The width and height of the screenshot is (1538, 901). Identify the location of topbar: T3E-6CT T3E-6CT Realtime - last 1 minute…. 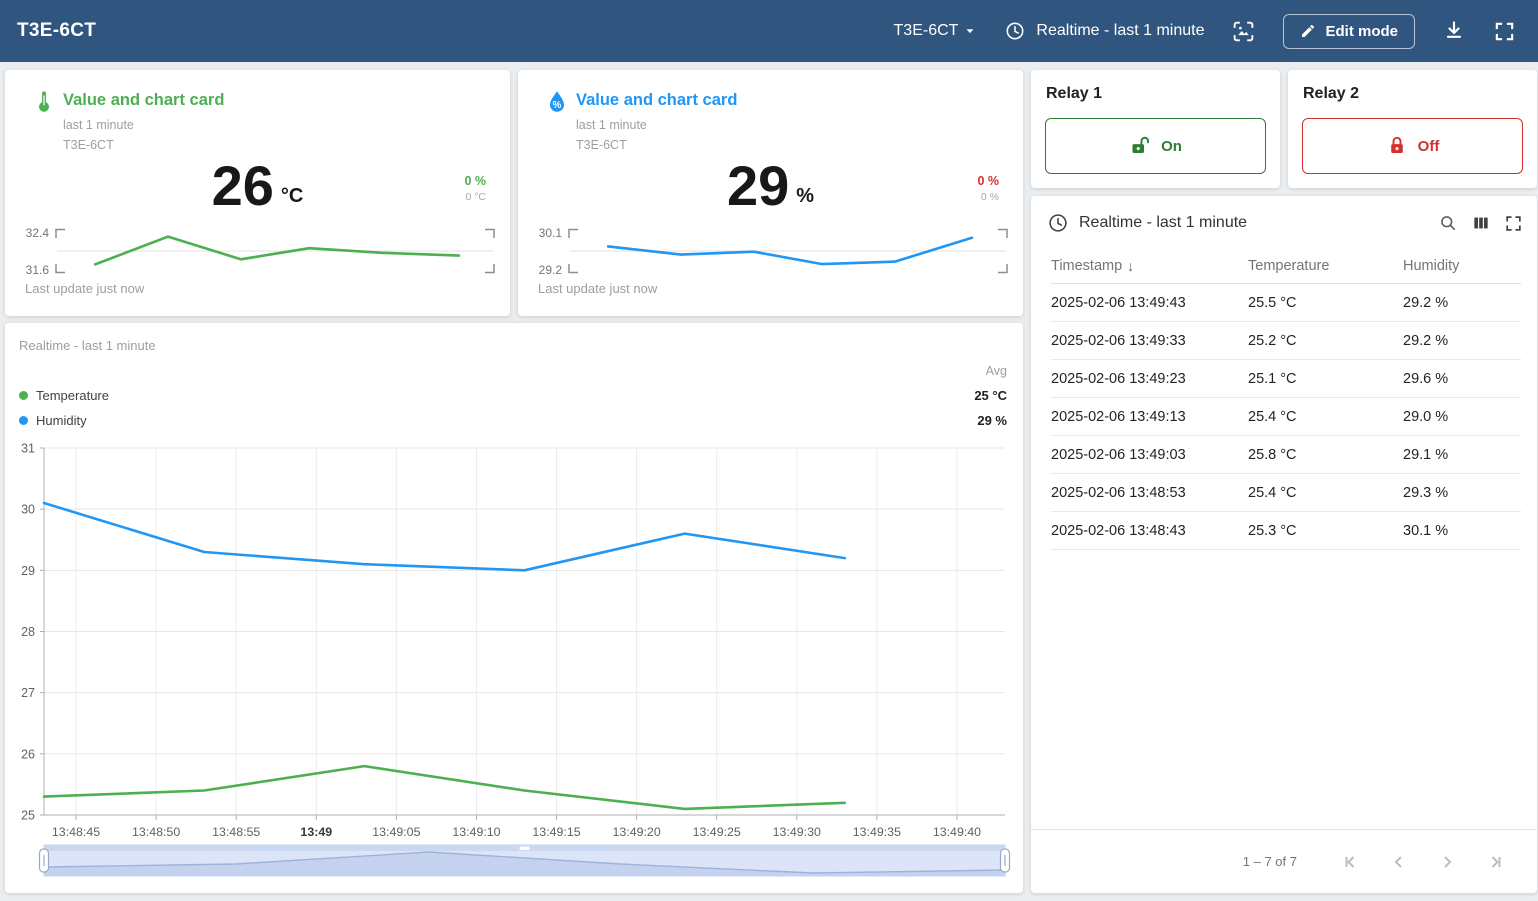
(769, 31).